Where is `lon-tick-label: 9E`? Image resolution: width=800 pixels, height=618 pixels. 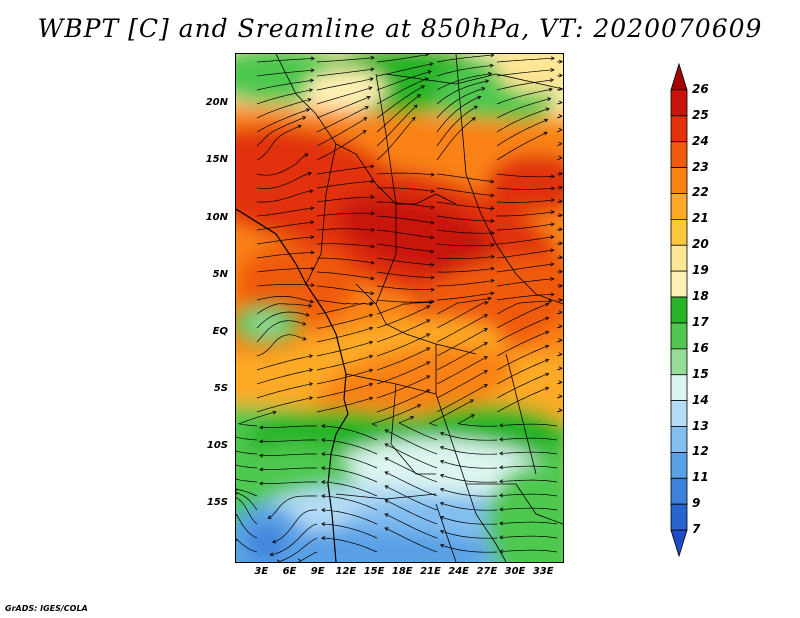
lon-tick-label: 9E is located at coordinates (317, 571).